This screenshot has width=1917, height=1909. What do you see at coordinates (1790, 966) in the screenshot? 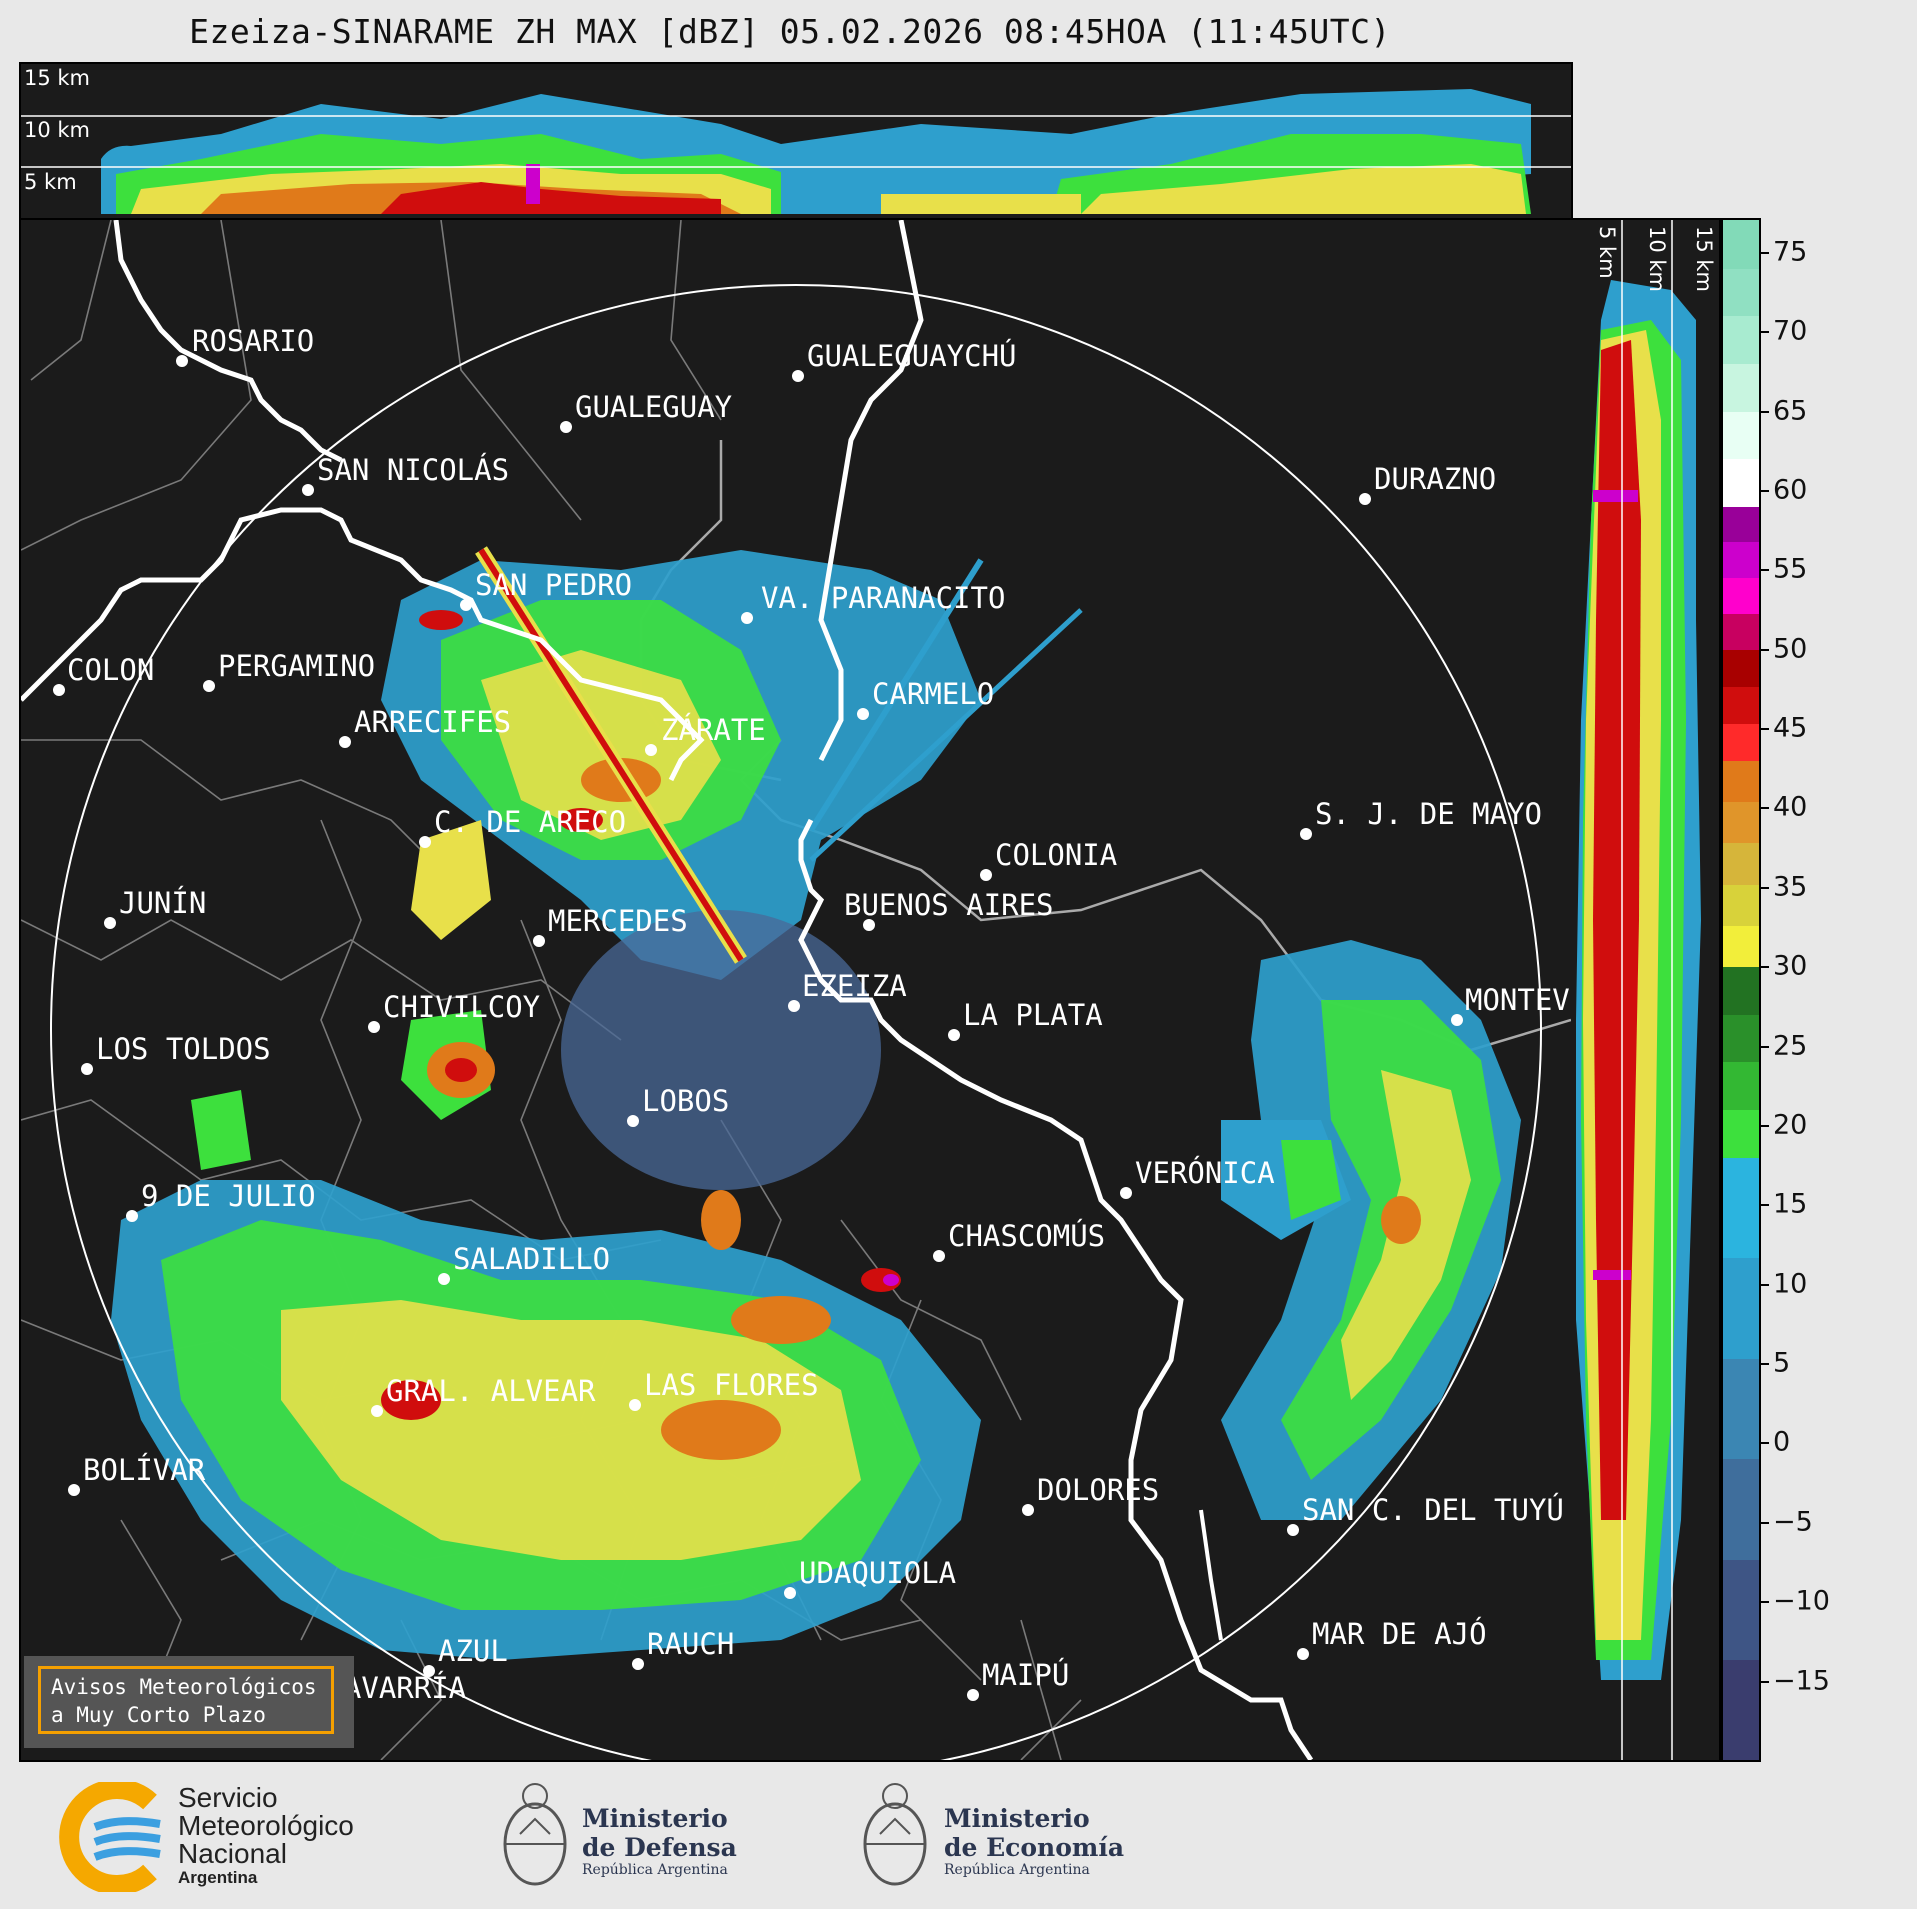
I see `colorbar-tick-label: 30` at bounding box center [1790, 966].